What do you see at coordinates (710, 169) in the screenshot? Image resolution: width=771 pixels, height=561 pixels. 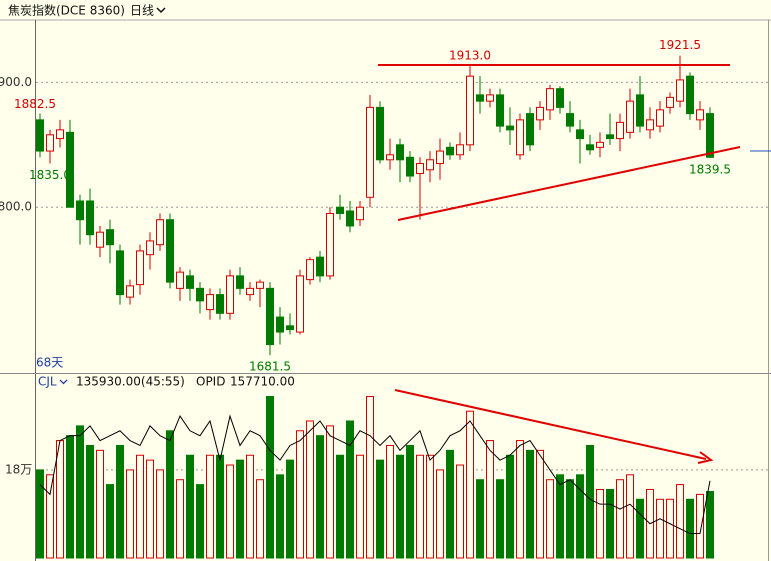 I see `low-label: 1839.5` at bounding box center [710, 169].